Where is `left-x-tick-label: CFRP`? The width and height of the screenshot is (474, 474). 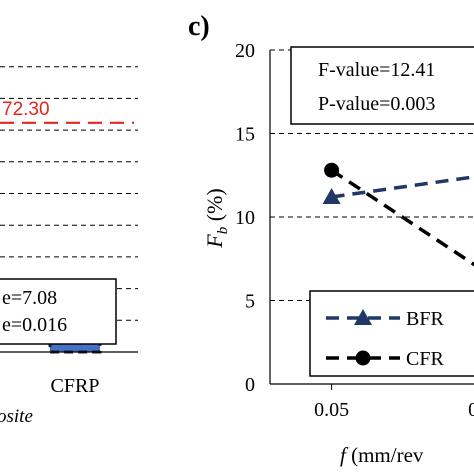
left-x-tick-label: CFRP is located at coordinates (75, 386).